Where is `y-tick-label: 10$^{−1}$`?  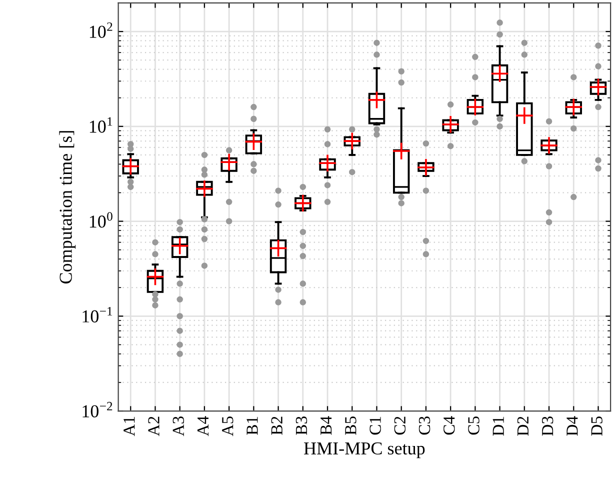 y-tick-label: 10$^{−1}$ is located at coordinates (97, 314).